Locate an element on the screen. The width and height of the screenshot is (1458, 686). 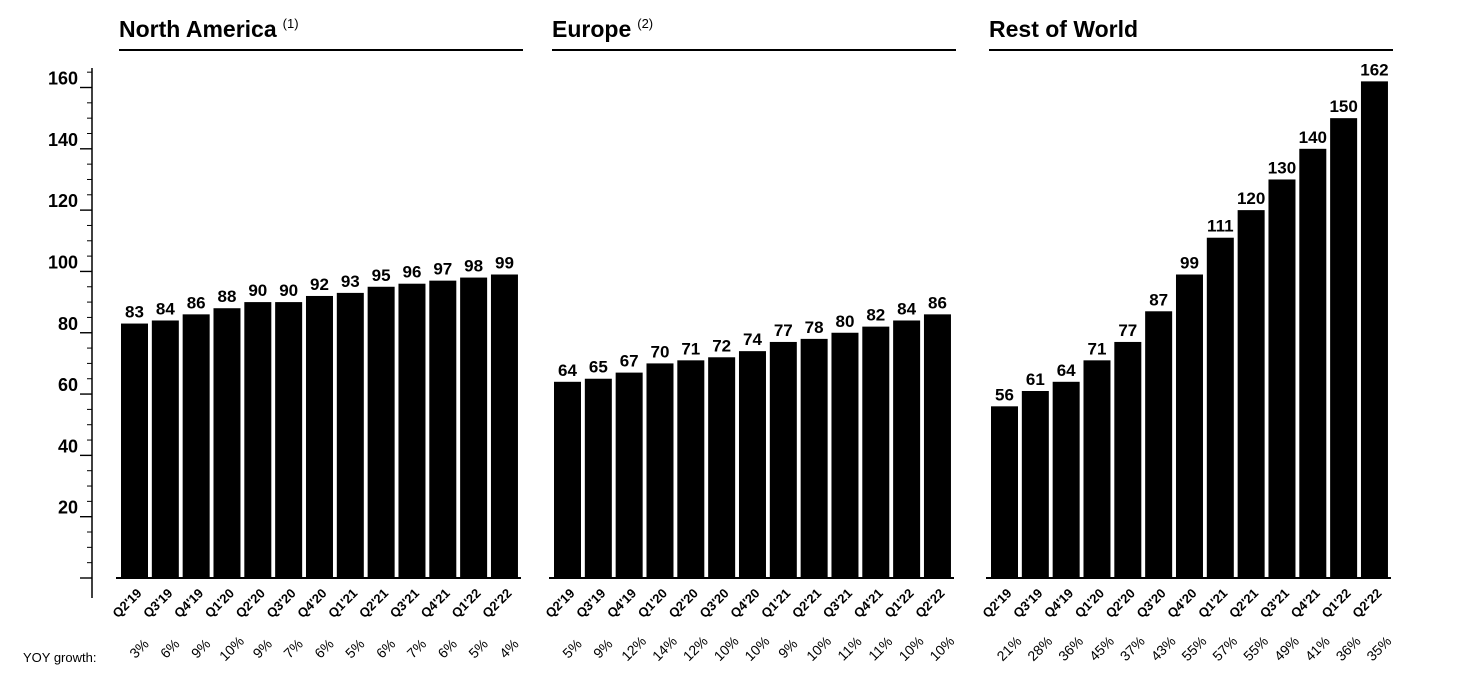
yoy-growth-label: 4% is located at coordinates (509, 649).